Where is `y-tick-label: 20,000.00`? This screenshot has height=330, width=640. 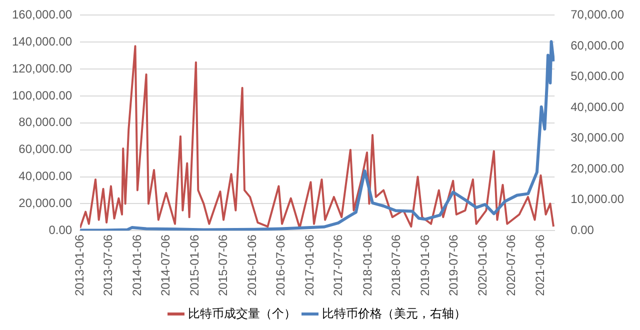 y-tick-label: 20,000.00 is located at coordinates (45, 203).